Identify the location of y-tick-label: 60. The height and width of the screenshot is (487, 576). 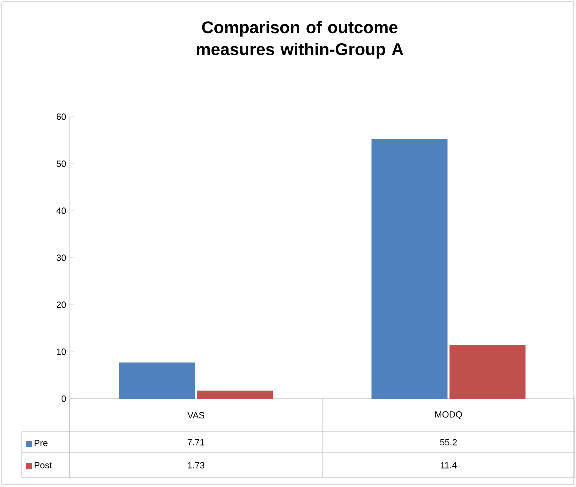
(61, 117).